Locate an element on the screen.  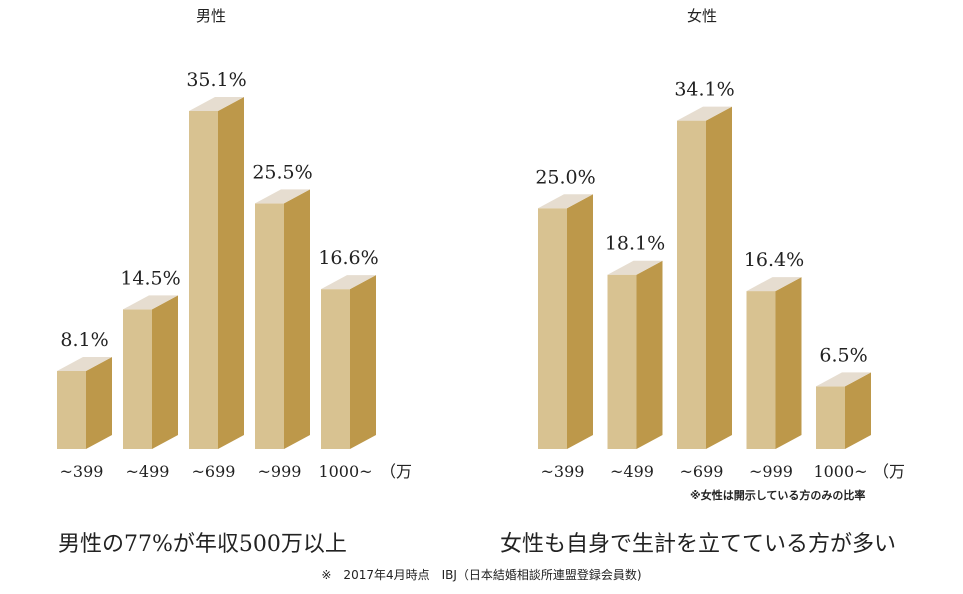
bar-value-label: 16.6% is located at coordinates (348, 258).